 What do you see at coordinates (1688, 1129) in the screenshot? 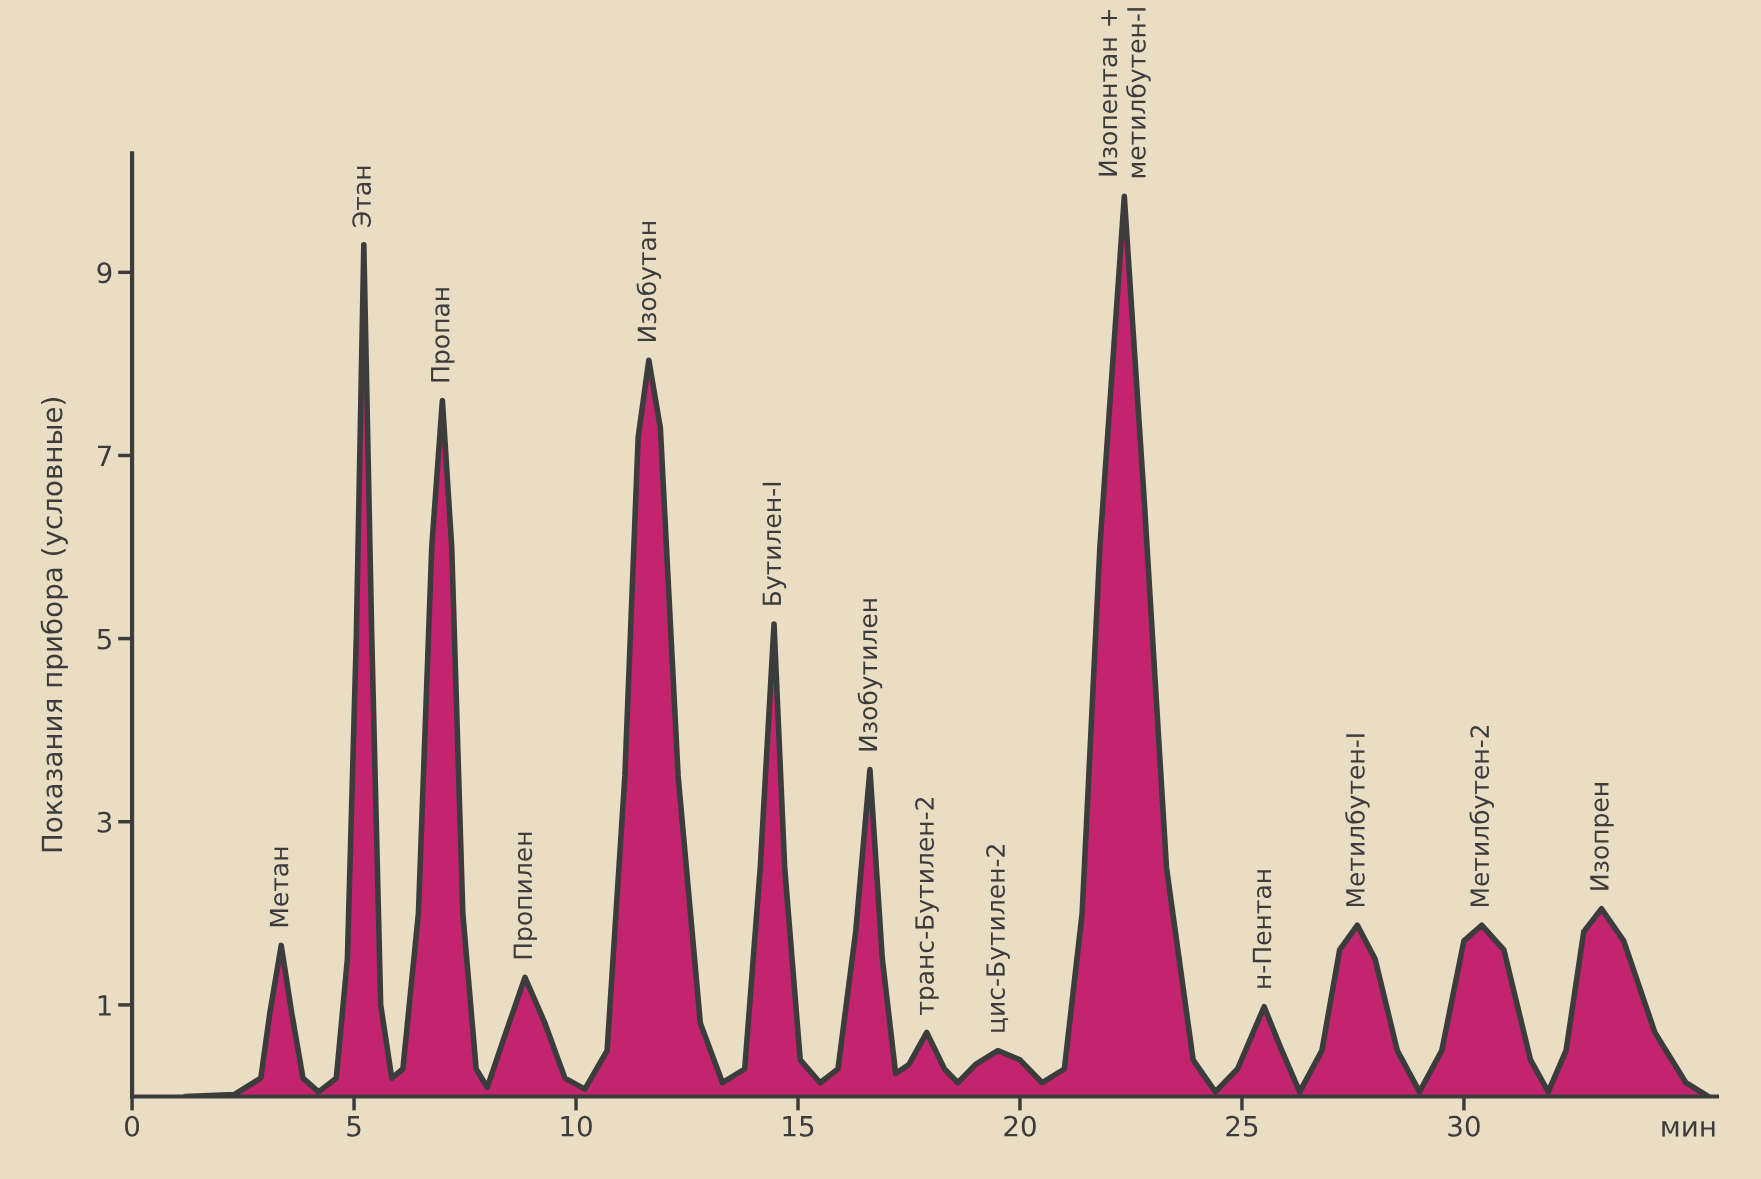
I see `x-axis-title: мин` at bounding box center [1688, 1129].